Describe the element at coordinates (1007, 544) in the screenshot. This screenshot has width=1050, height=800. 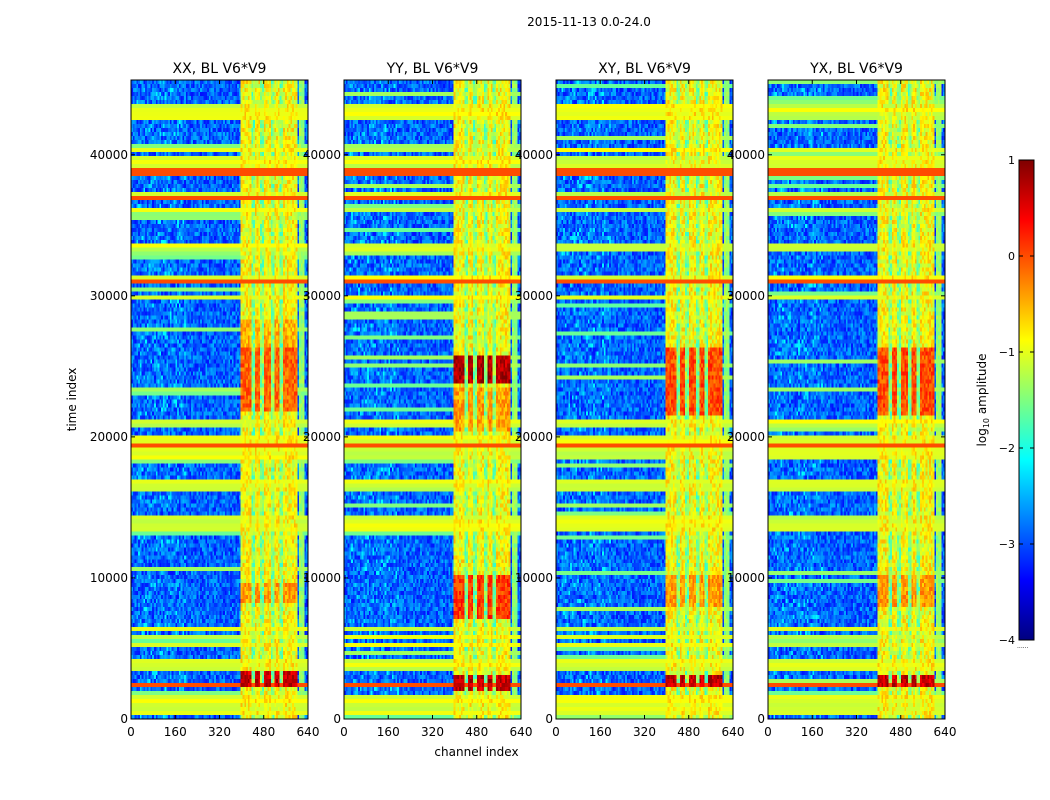
I see `colorbar-tick-label: −3` at that location.